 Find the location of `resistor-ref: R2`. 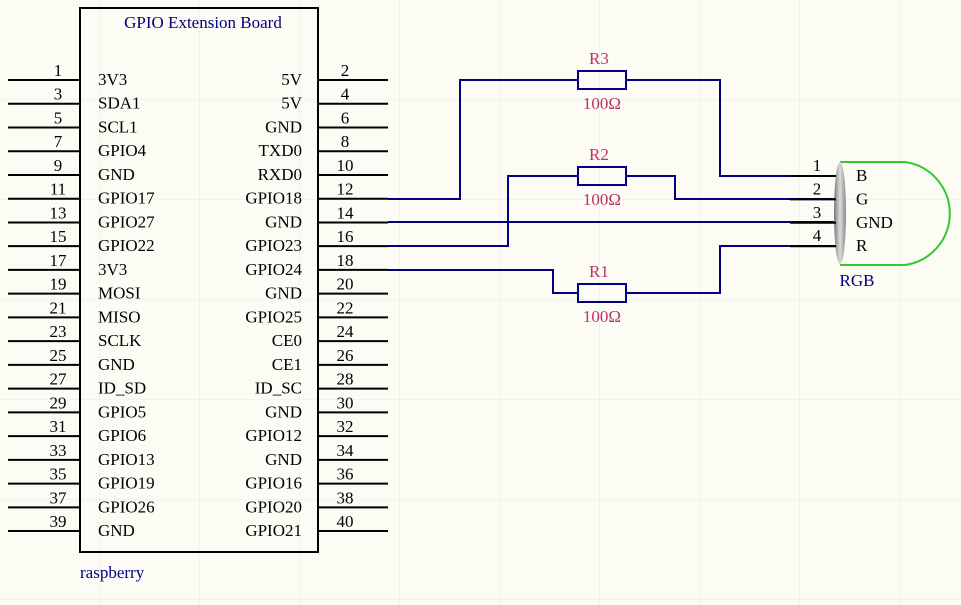

resistor-ref: R2 is located at coordinates (599, 154).